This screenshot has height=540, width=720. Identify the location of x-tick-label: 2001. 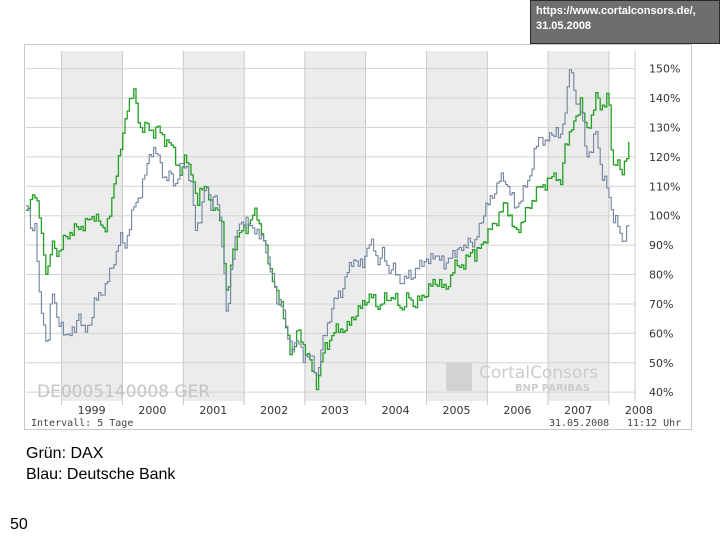
(213, 410).